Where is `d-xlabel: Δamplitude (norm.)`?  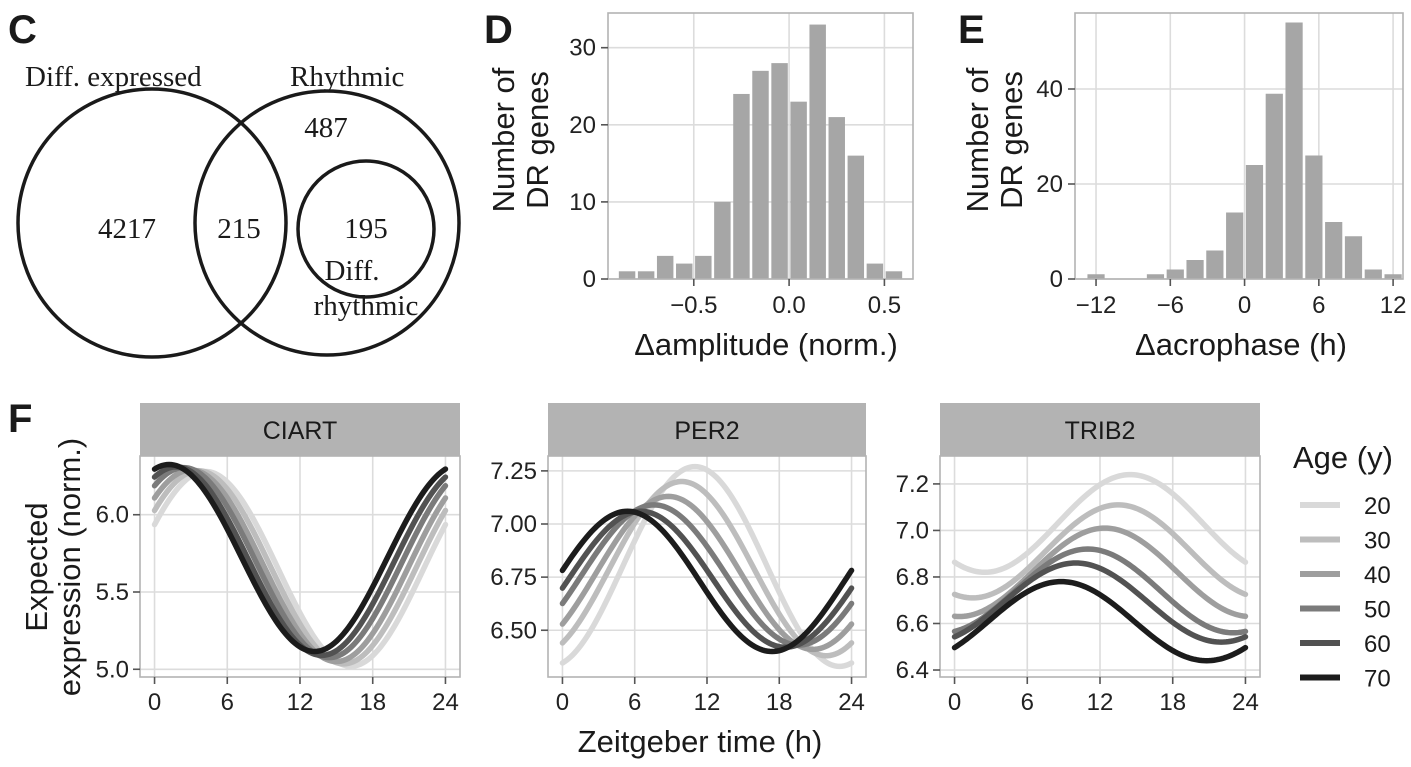 d-xlabel: Δamplitude (norm.) is located at coordinates (766, 344).